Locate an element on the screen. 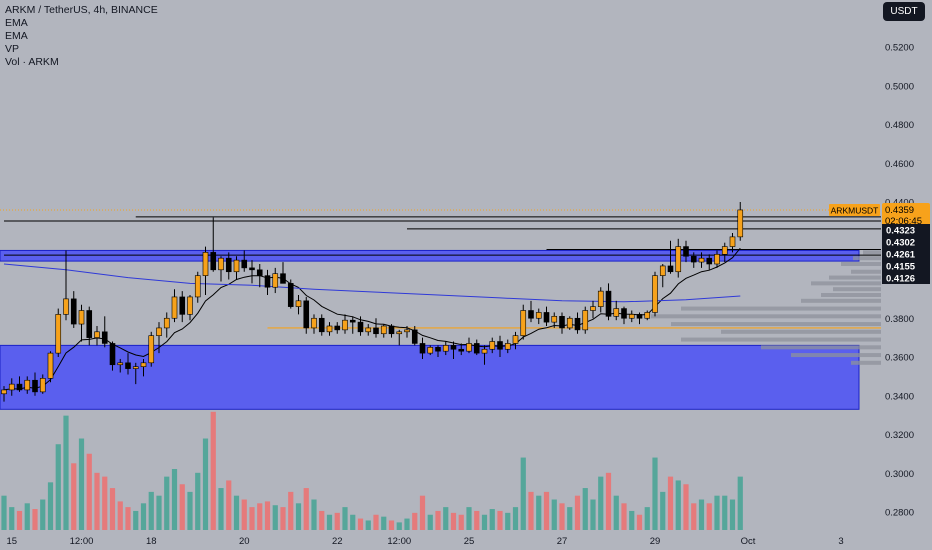 Image resolution: width=932 pixels, height=550 pixels. time-tick-label: 12:00 is located at coordinates (399, 541).